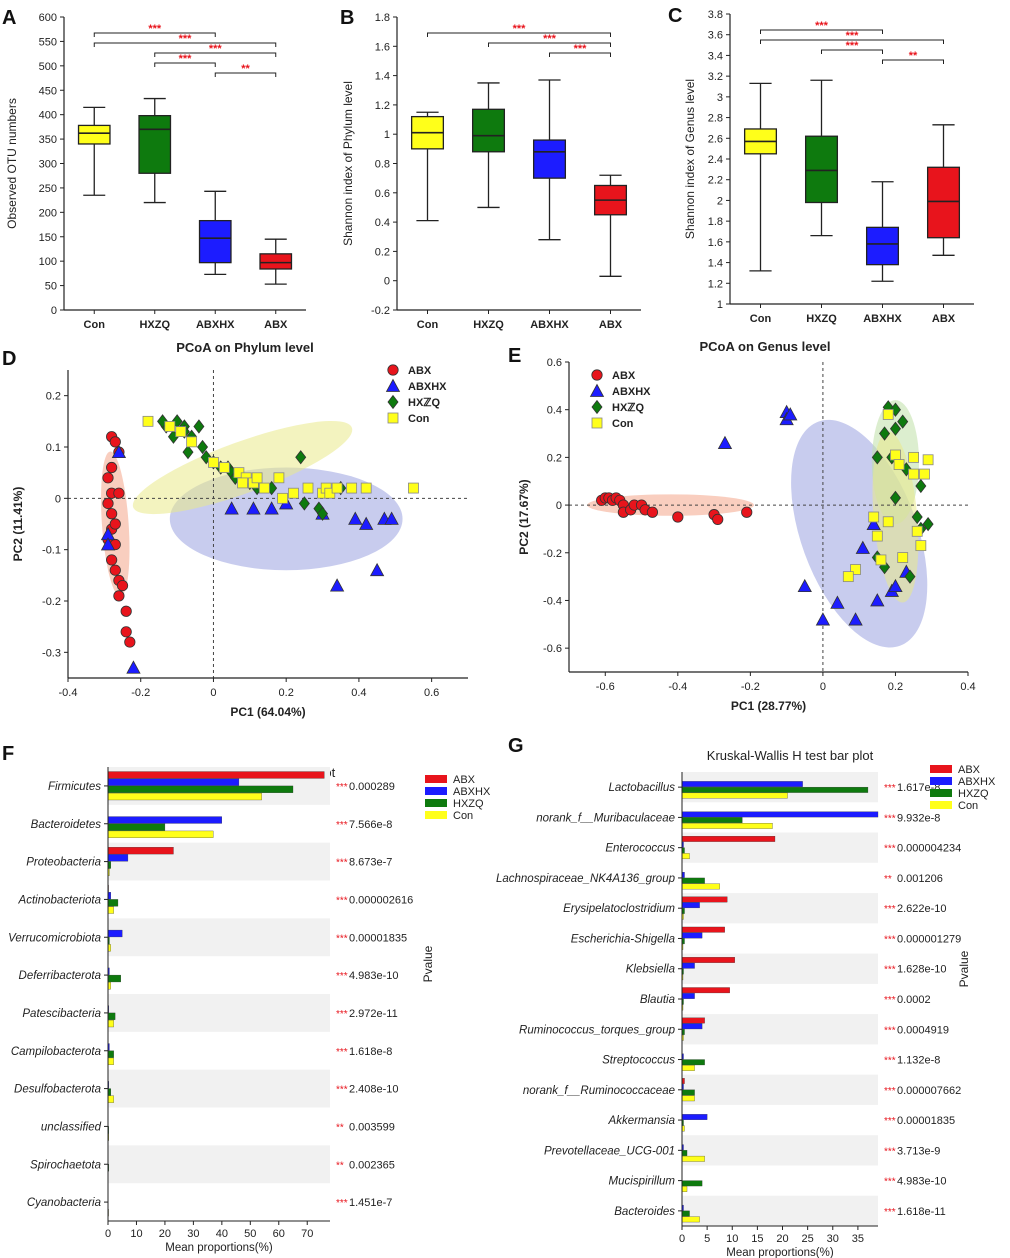 This screenshot has height=1258, width=1010. What do you see at coordinates (63, 863) in the screenshot?
I see `row-label: Proteobacteria` at bounding box center [63, 863].